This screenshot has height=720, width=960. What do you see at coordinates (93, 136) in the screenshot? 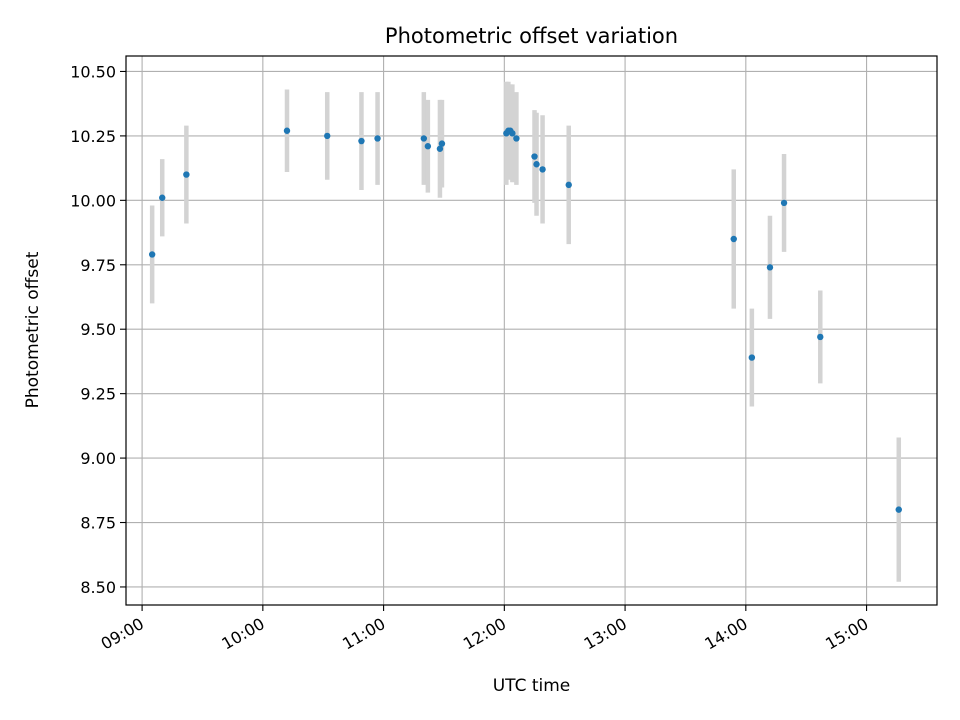
I see `y-tick-label: 10.25` at bounding box center [93, 136].